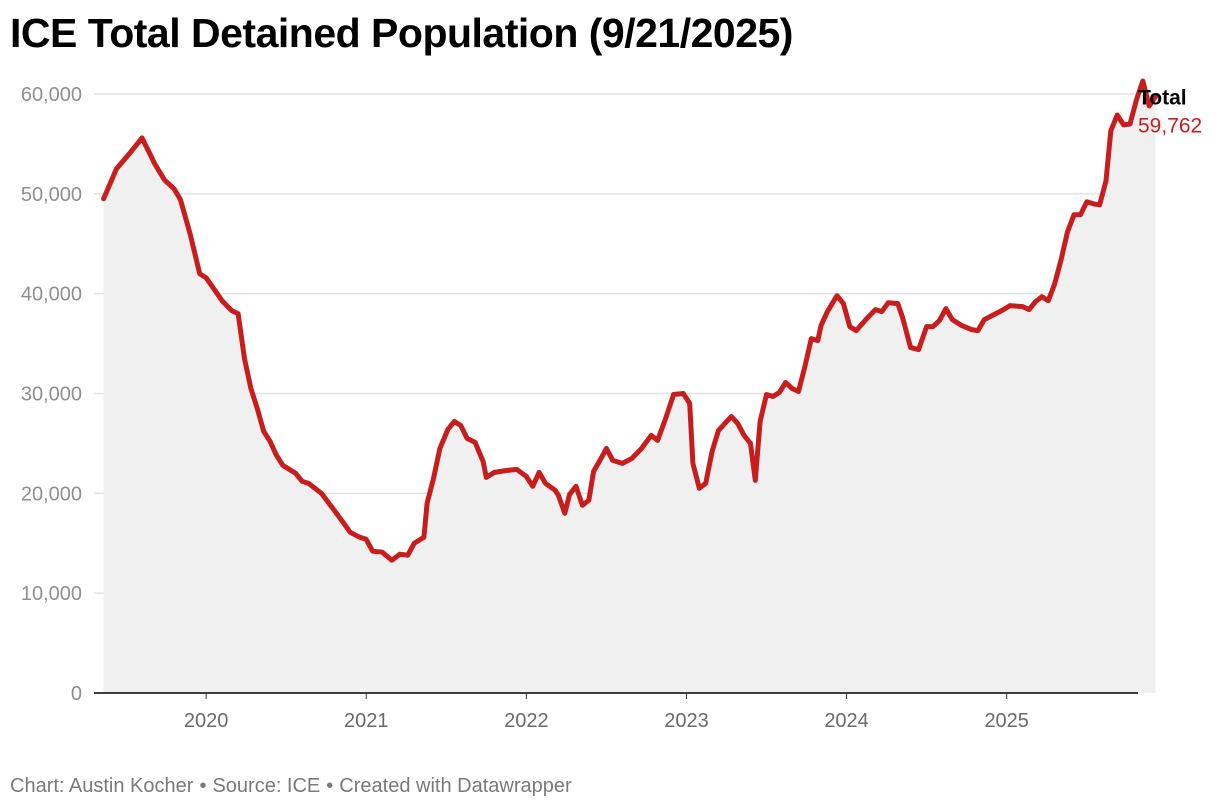  I want to click on footer-credit: Chart: Austin Kocher, so click(102, 786).